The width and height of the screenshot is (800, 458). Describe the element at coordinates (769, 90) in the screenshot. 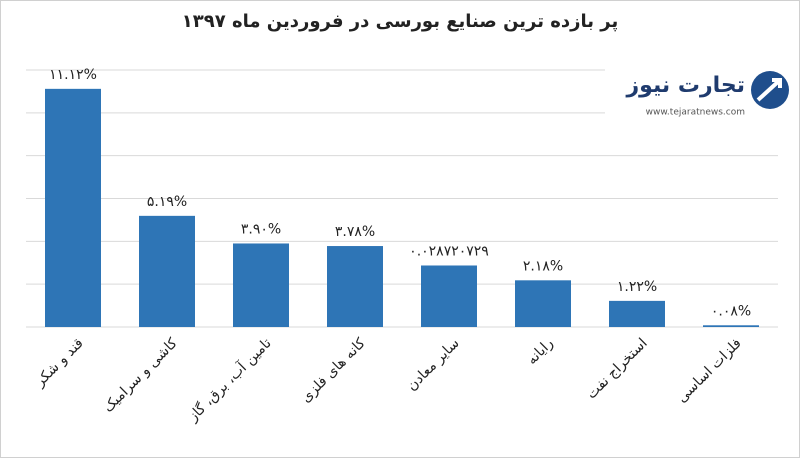

I see `logo-arrow` at that location.